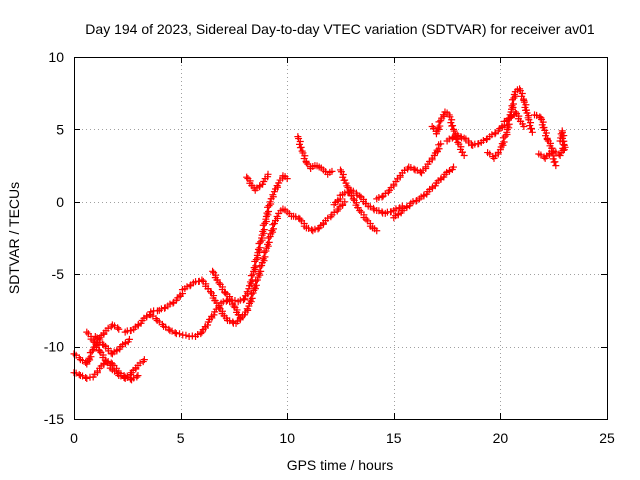 The image size is (640, 480). Describe the element at coordinates (74, 438) in the screenshot. I see `x-tick-label: 0` at that location.